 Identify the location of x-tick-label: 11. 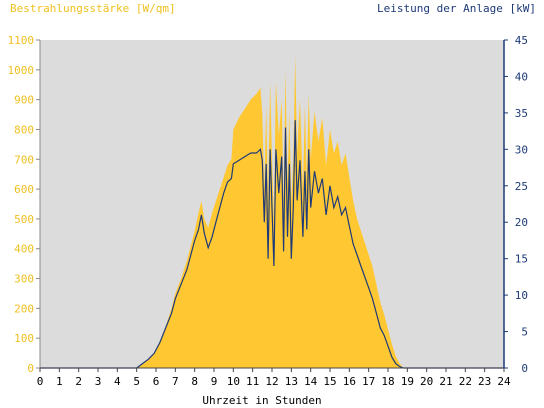
(252, 381).